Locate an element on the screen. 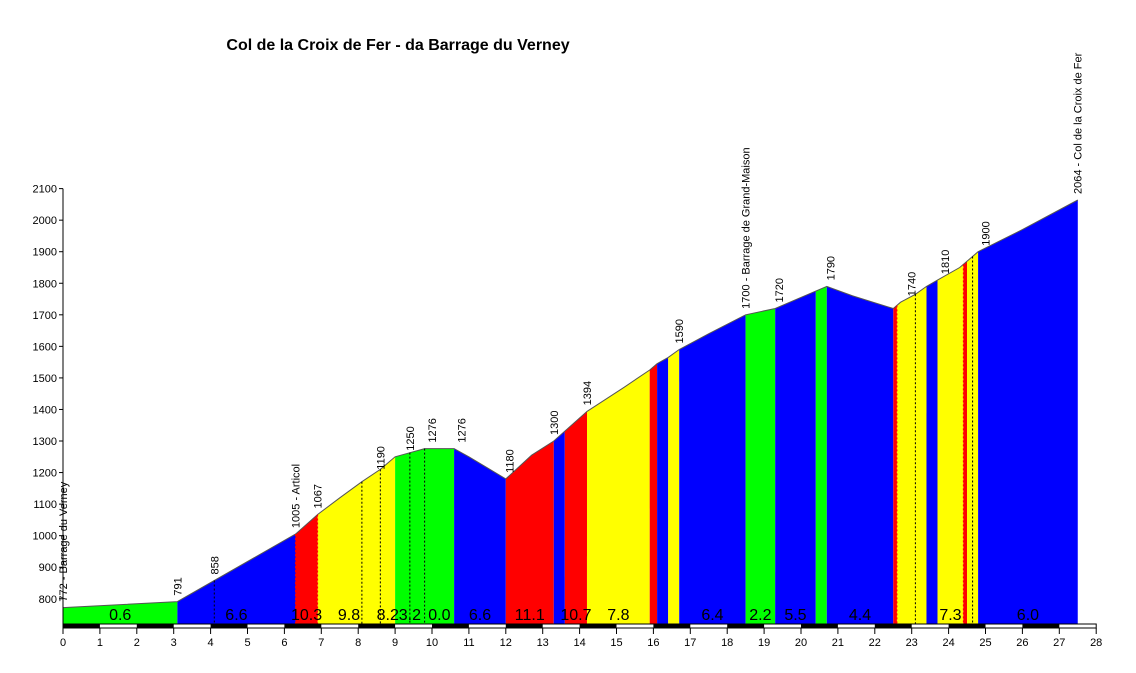 The width and height of the screenshot is (1136, 673). grade-label: 2.2 is located at coordinates (760, 615).